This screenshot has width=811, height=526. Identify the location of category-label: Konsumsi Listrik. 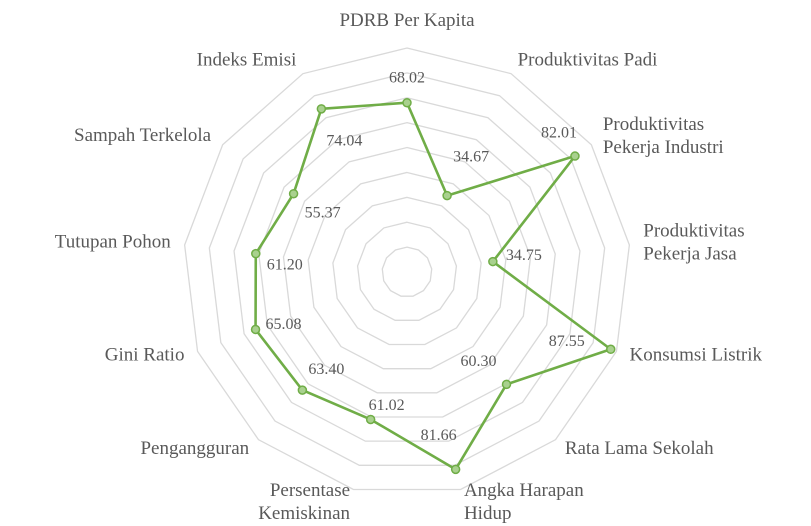
(696, 355).